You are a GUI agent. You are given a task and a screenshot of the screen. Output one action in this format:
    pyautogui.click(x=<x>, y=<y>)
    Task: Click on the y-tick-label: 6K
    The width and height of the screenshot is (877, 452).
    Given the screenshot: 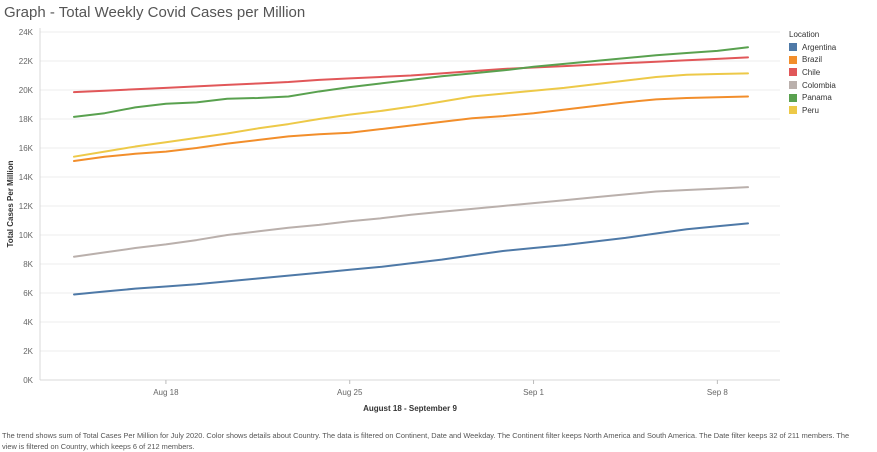 What is the action you would take?
    pyautogui.click(x=28, y=293)
    